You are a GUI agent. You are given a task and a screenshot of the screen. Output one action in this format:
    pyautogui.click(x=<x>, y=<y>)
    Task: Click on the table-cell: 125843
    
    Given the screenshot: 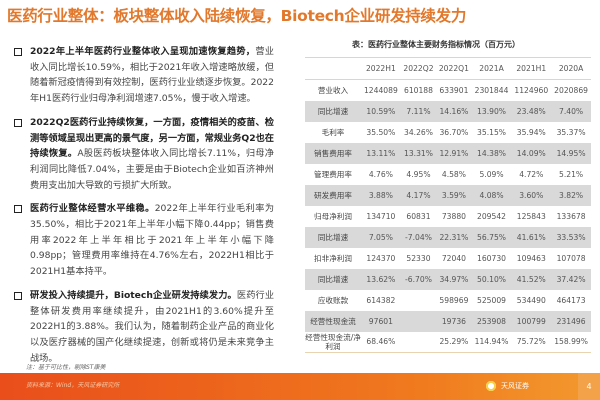 What is the action you would take?
    pyautogui.click(x=531, y=216)
    